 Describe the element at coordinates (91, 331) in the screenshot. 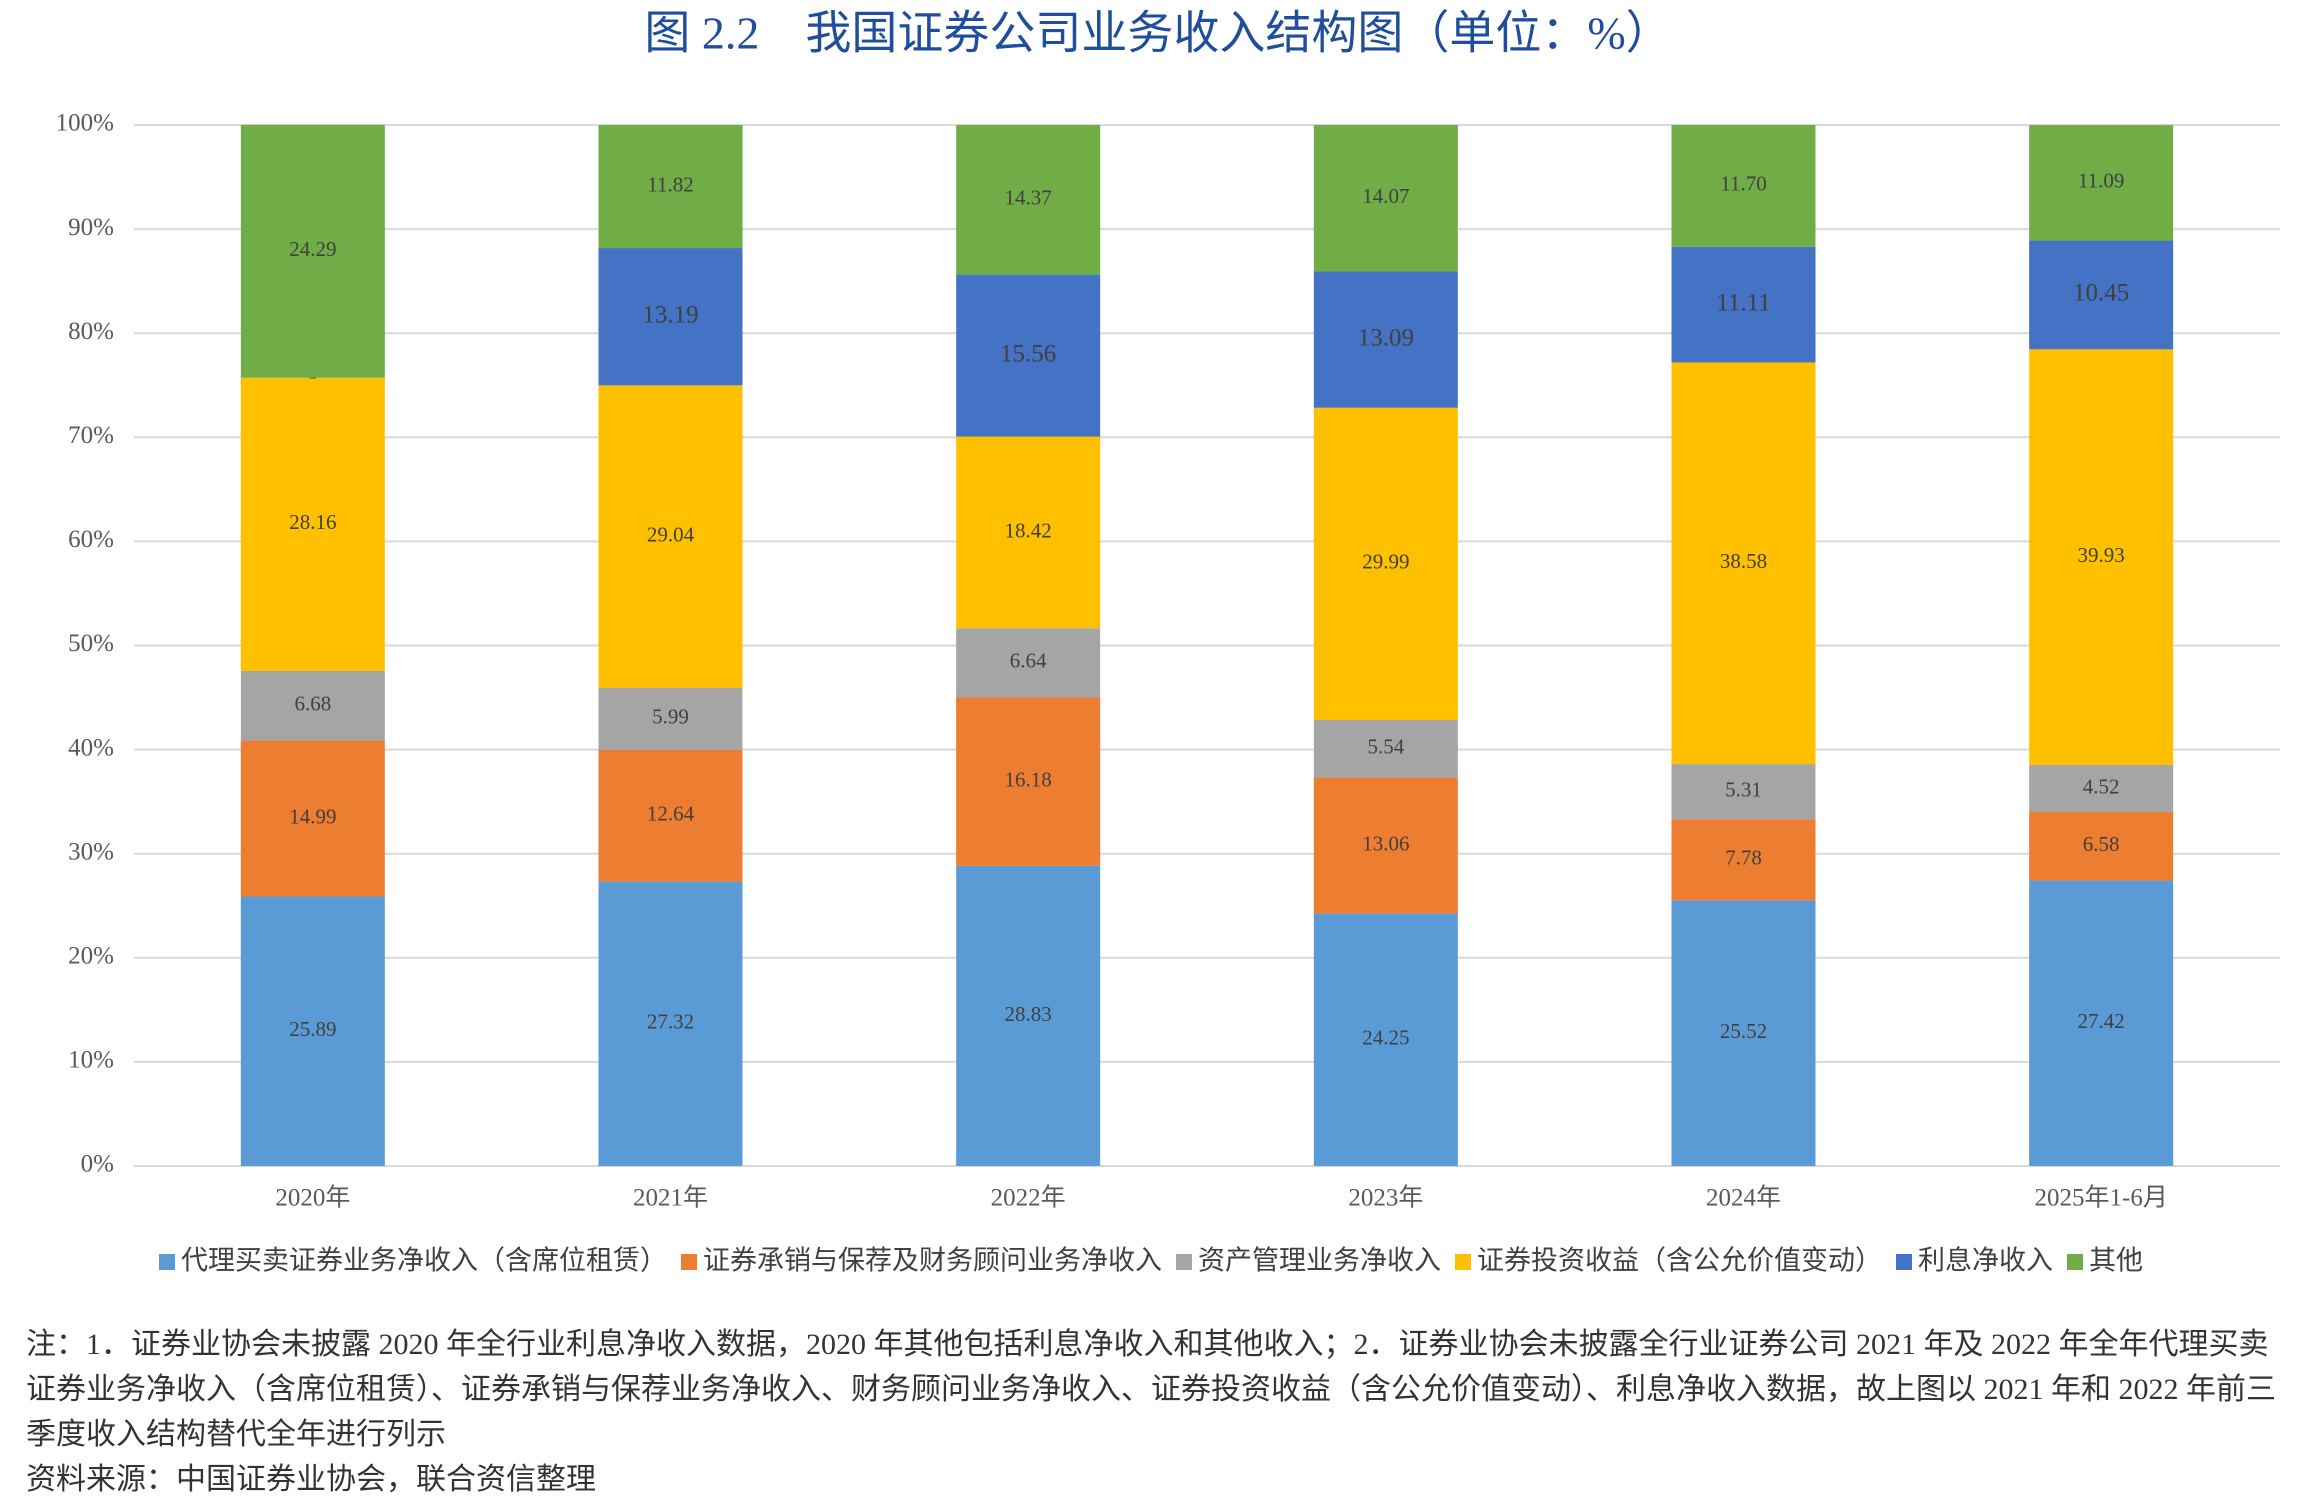

I see `y-tick-label: 80%` at that location.